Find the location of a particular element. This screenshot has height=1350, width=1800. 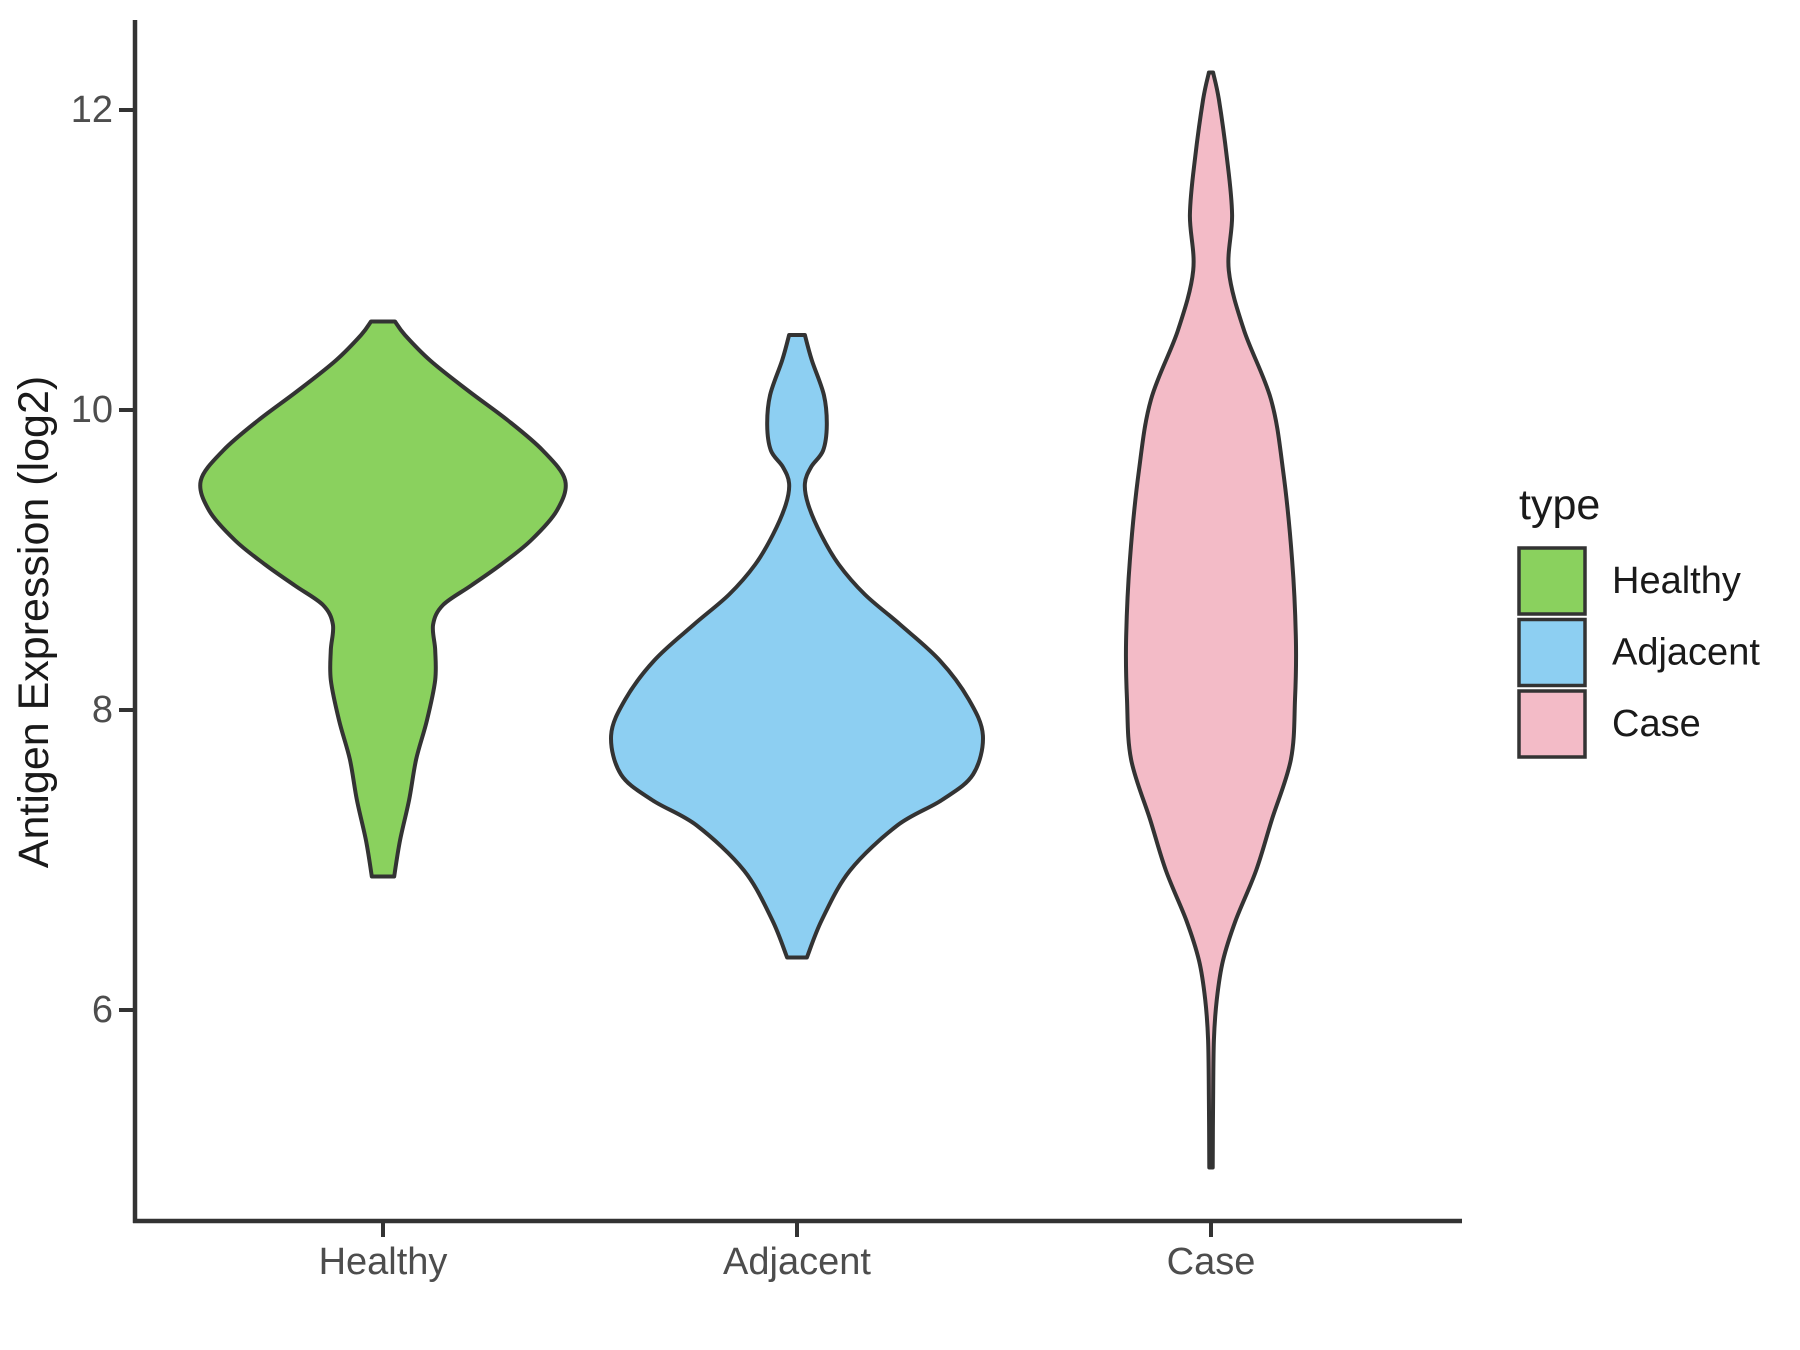

legend-label-case: Case is located at coordinates (1656, 724).